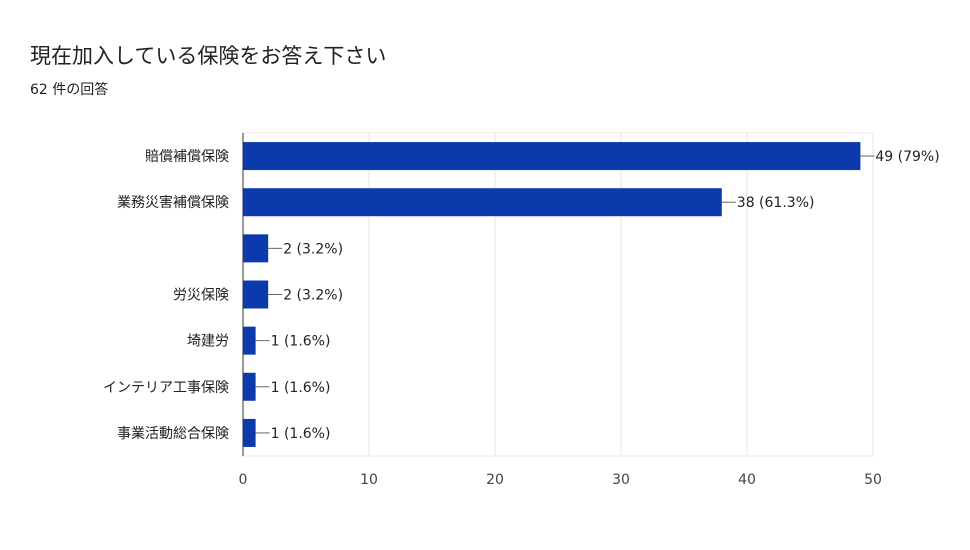  I want to click on category-label: 埼建労, so click(208, 342).